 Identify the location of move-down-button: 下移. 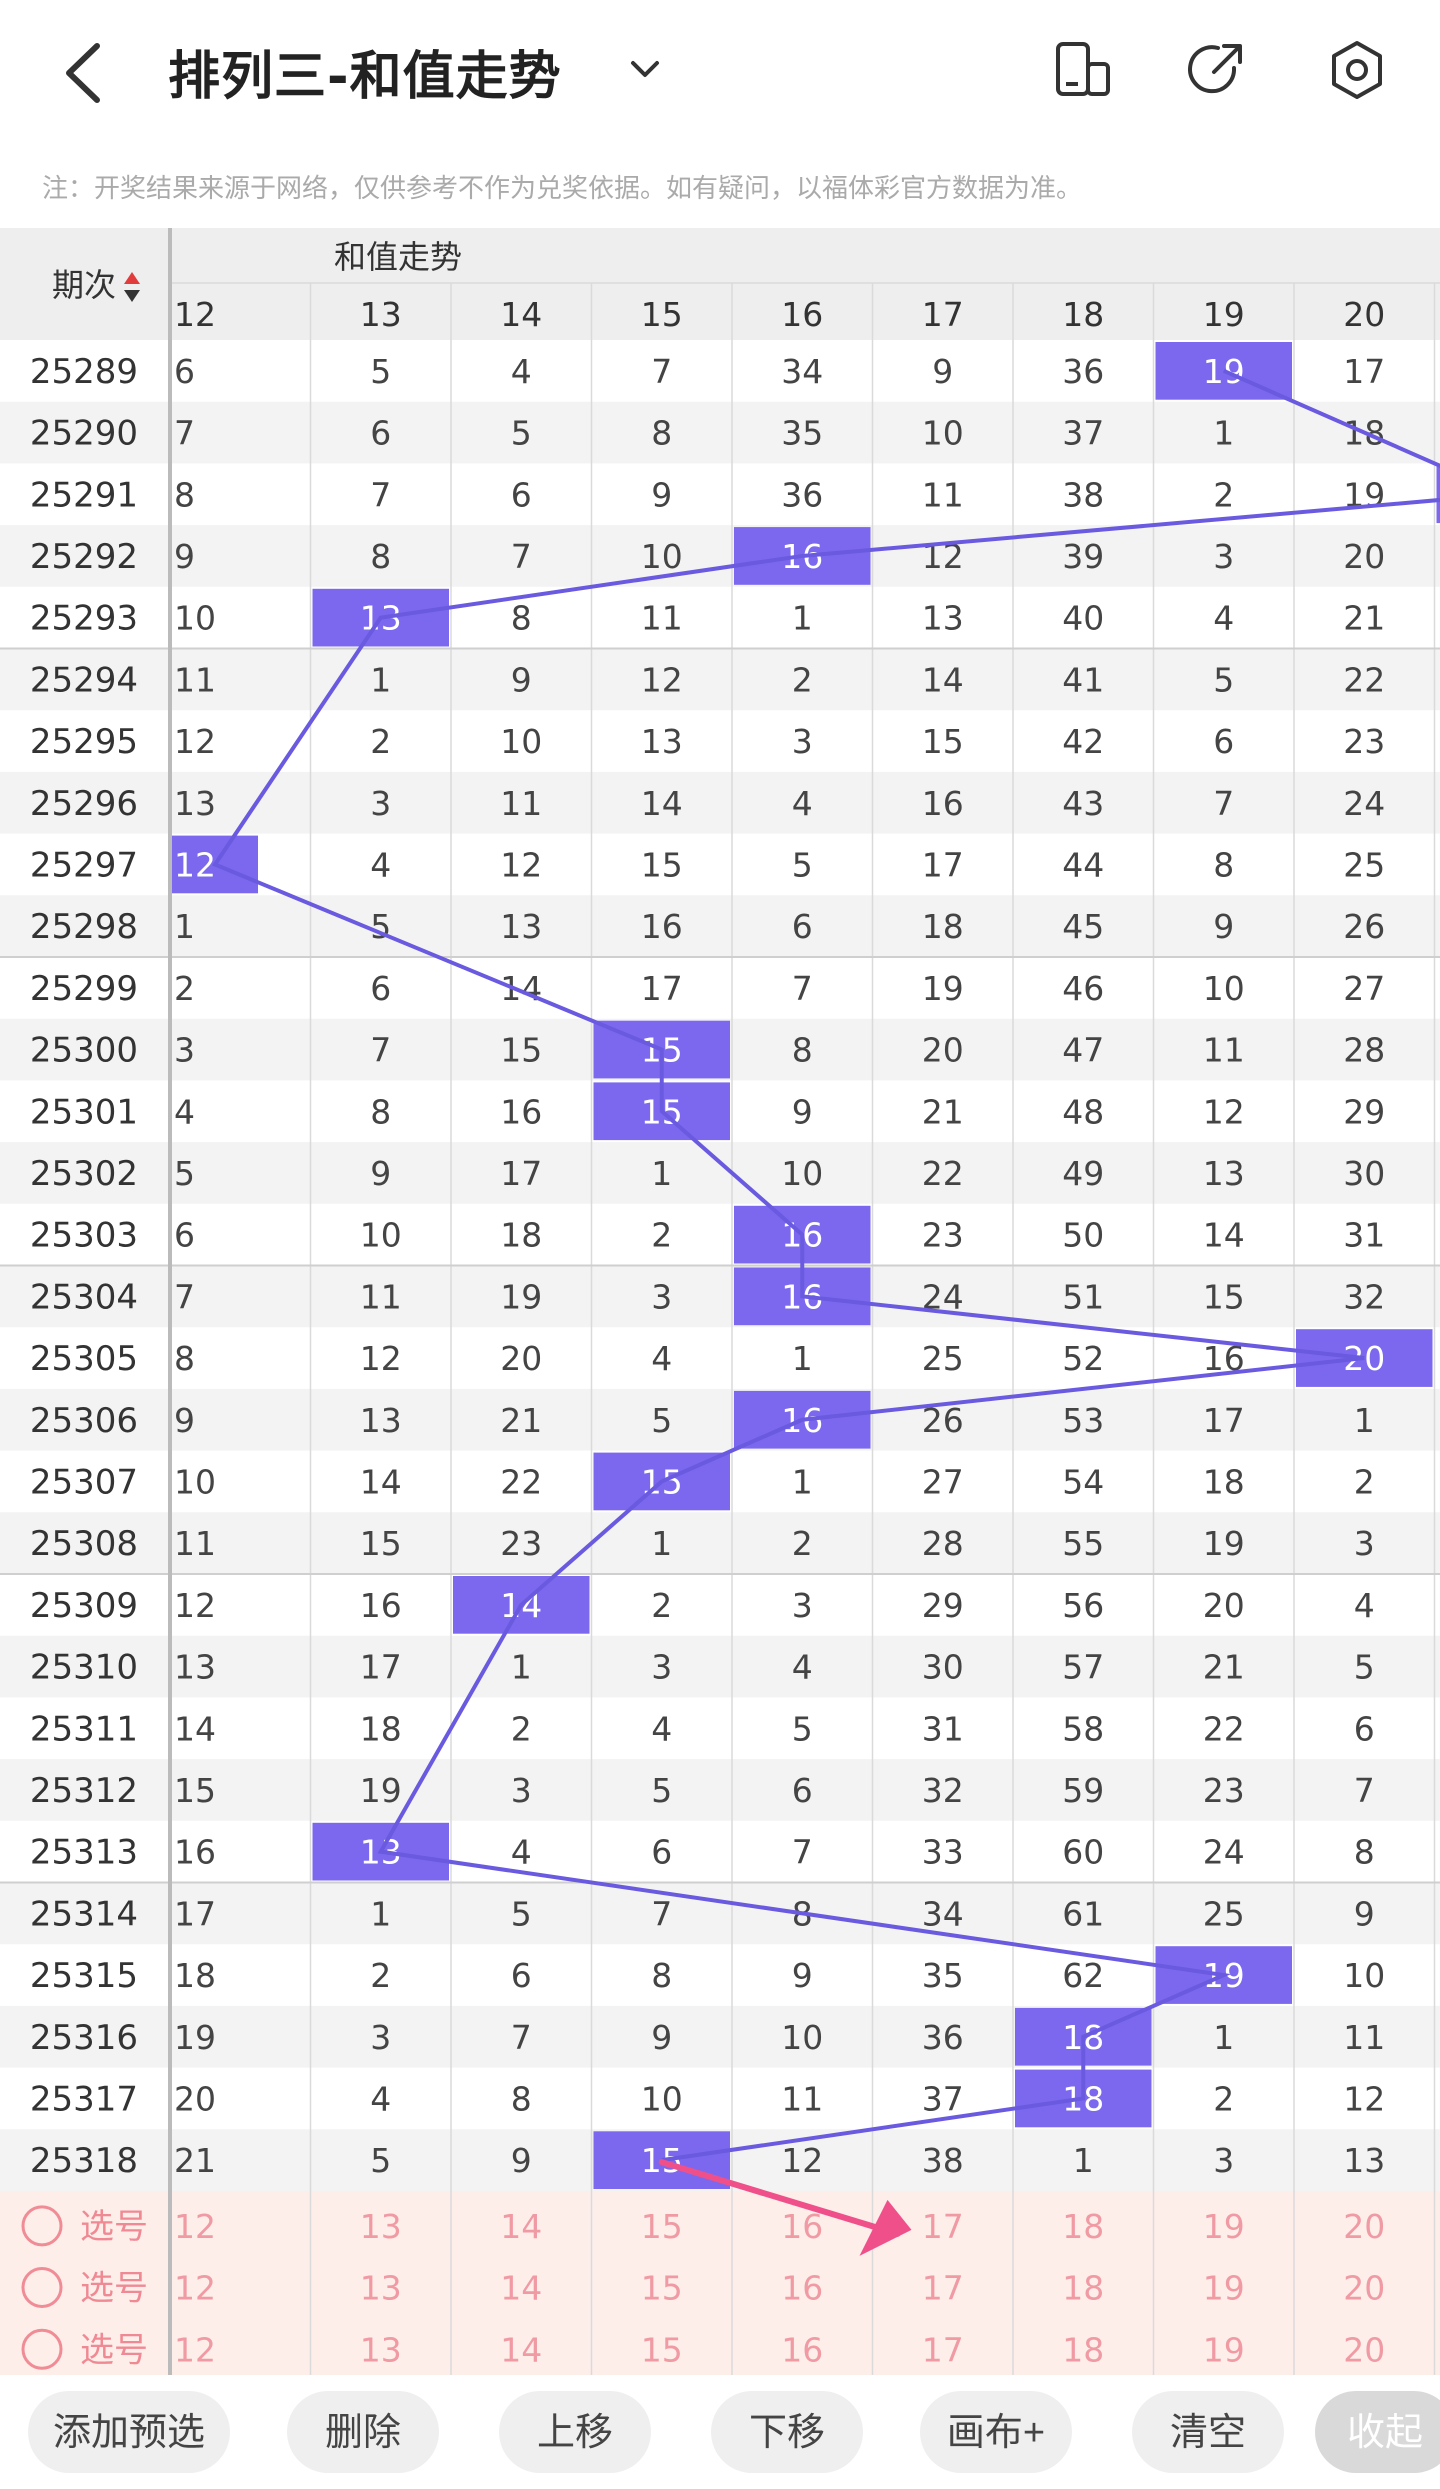
(787, 2432).